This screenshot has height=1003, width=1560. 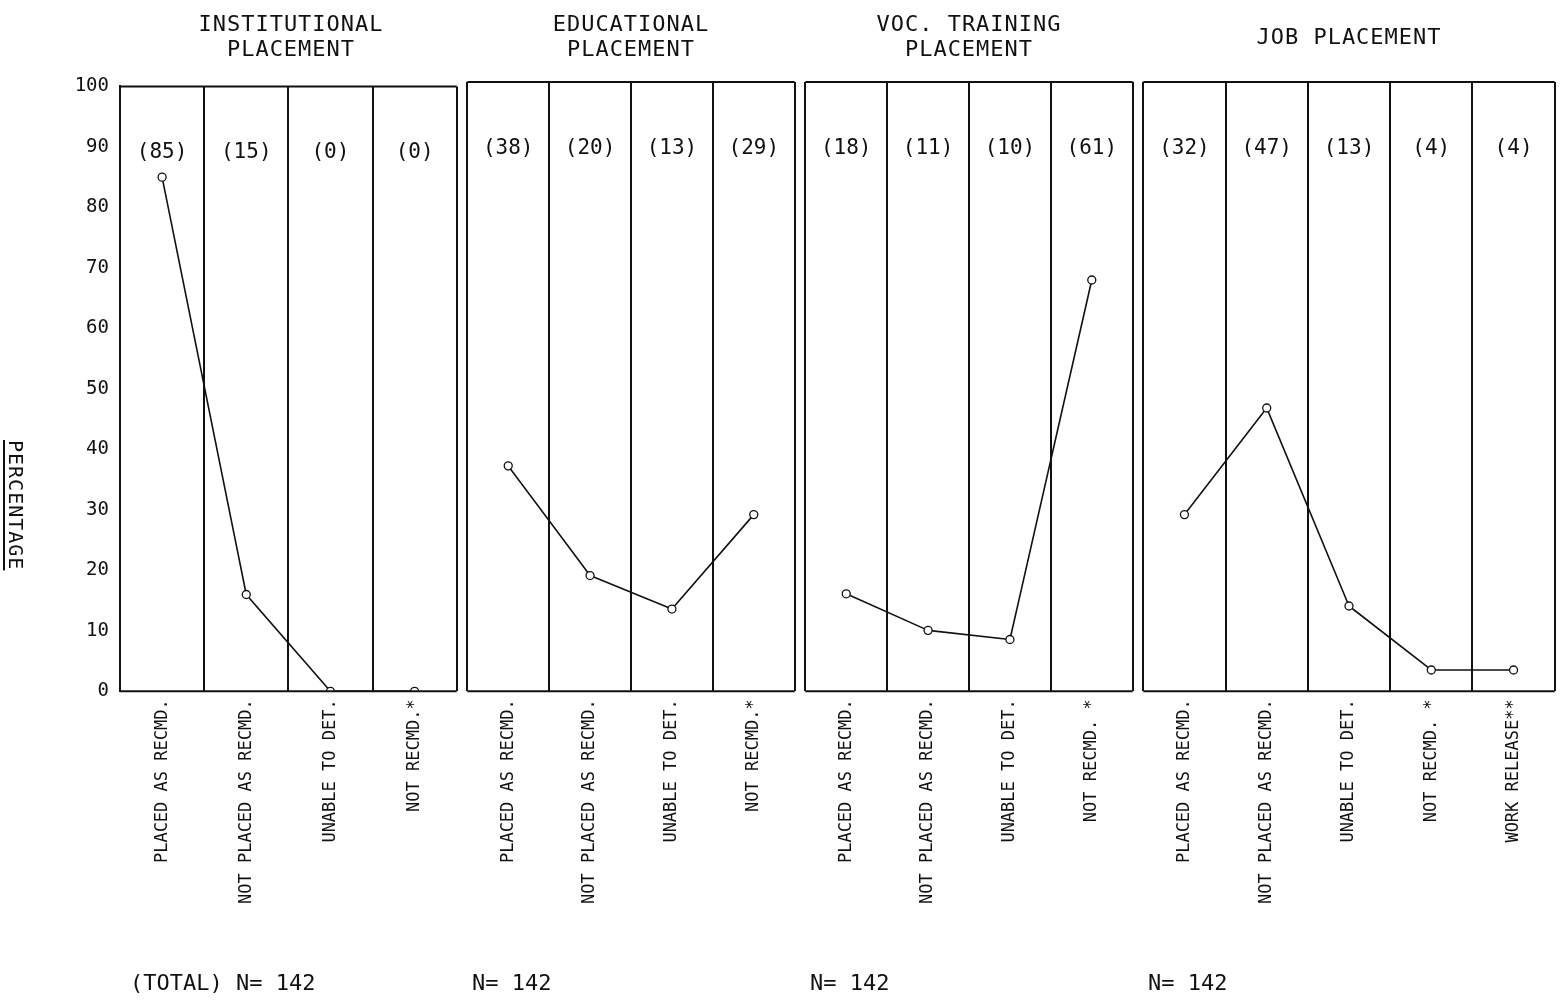 What do you see at coordinates (1349, 36) in the screenshot?
I see `chart-title: JOB PLACEMENT` at bounding box center [1349, 36].